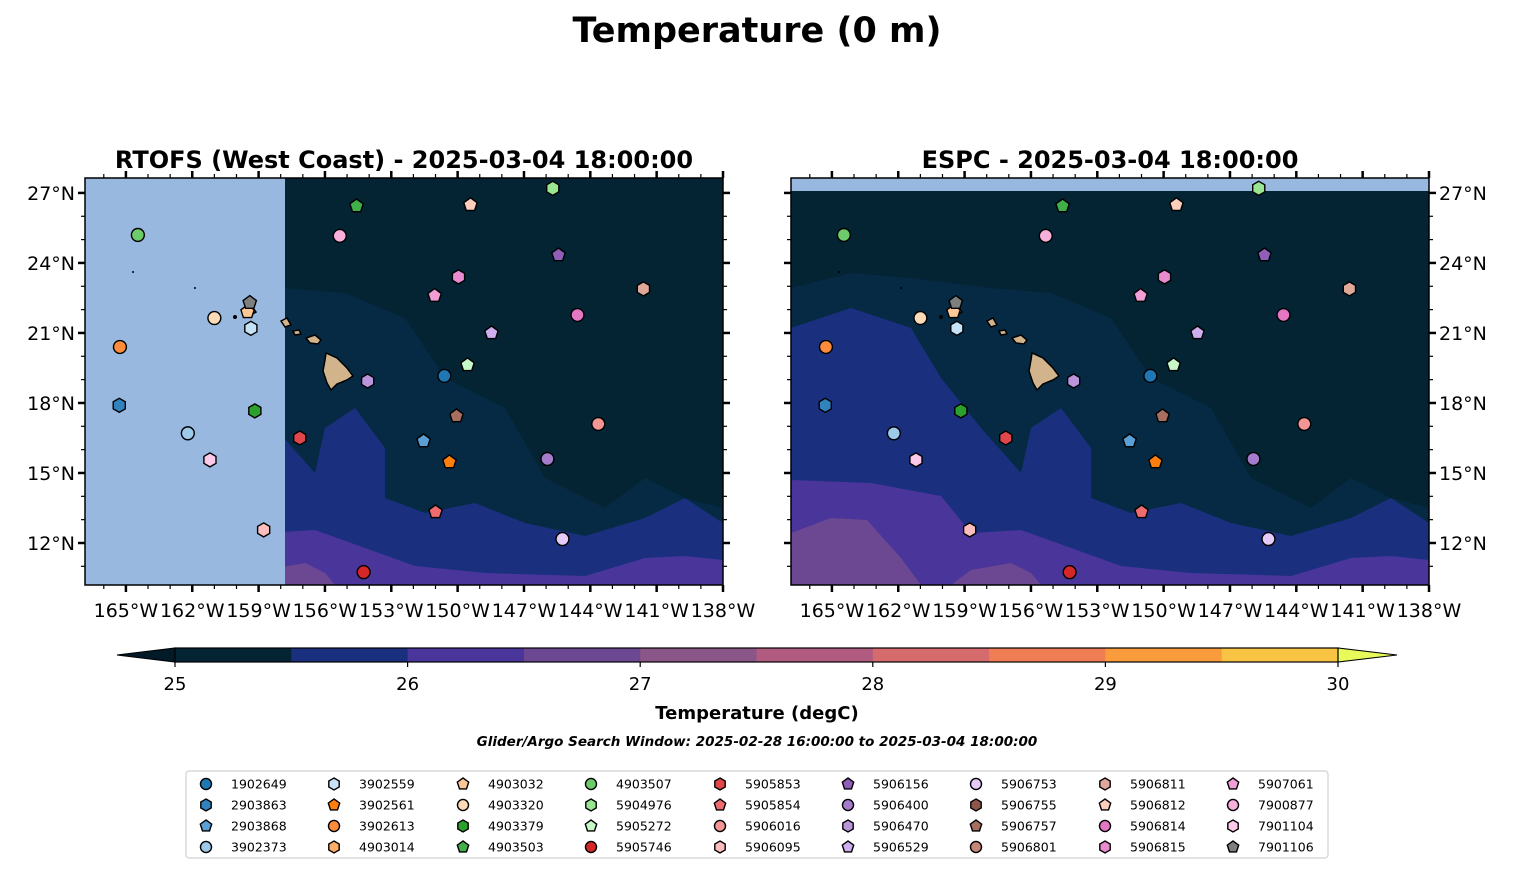  I want to click on legend-label: 3902373, so click(259, 847).